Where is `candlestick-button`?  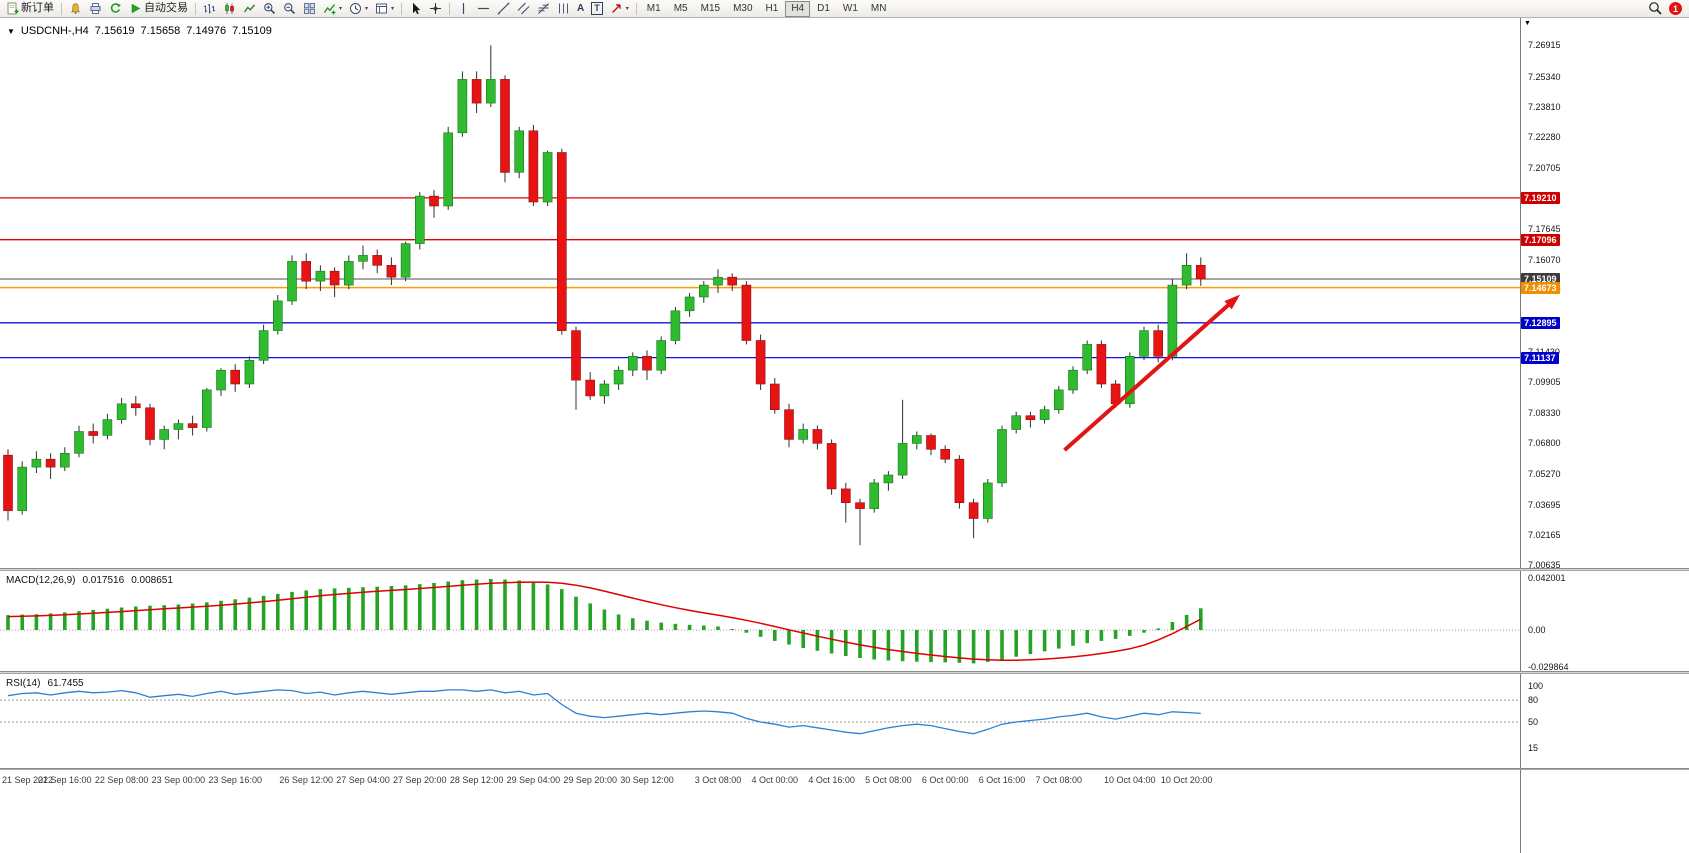 candlestick-button is located at coordinates (229, 9).